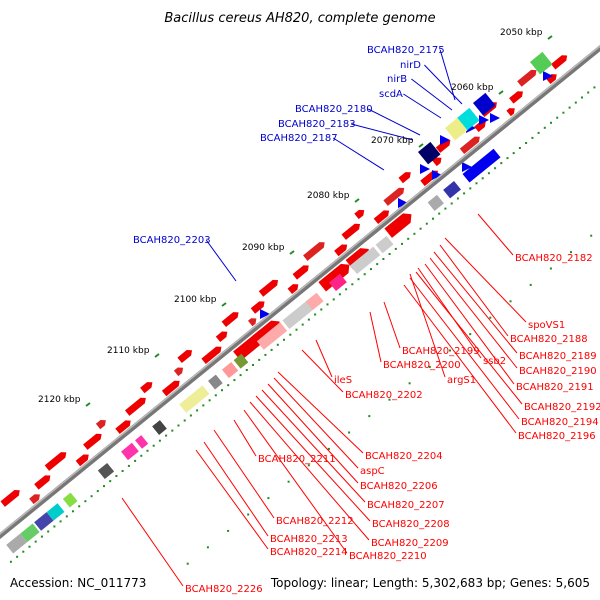  Describe the element at coordinates (388, 556) in the screenshot. I see `gene-label: BCAH820_2210` at that location.